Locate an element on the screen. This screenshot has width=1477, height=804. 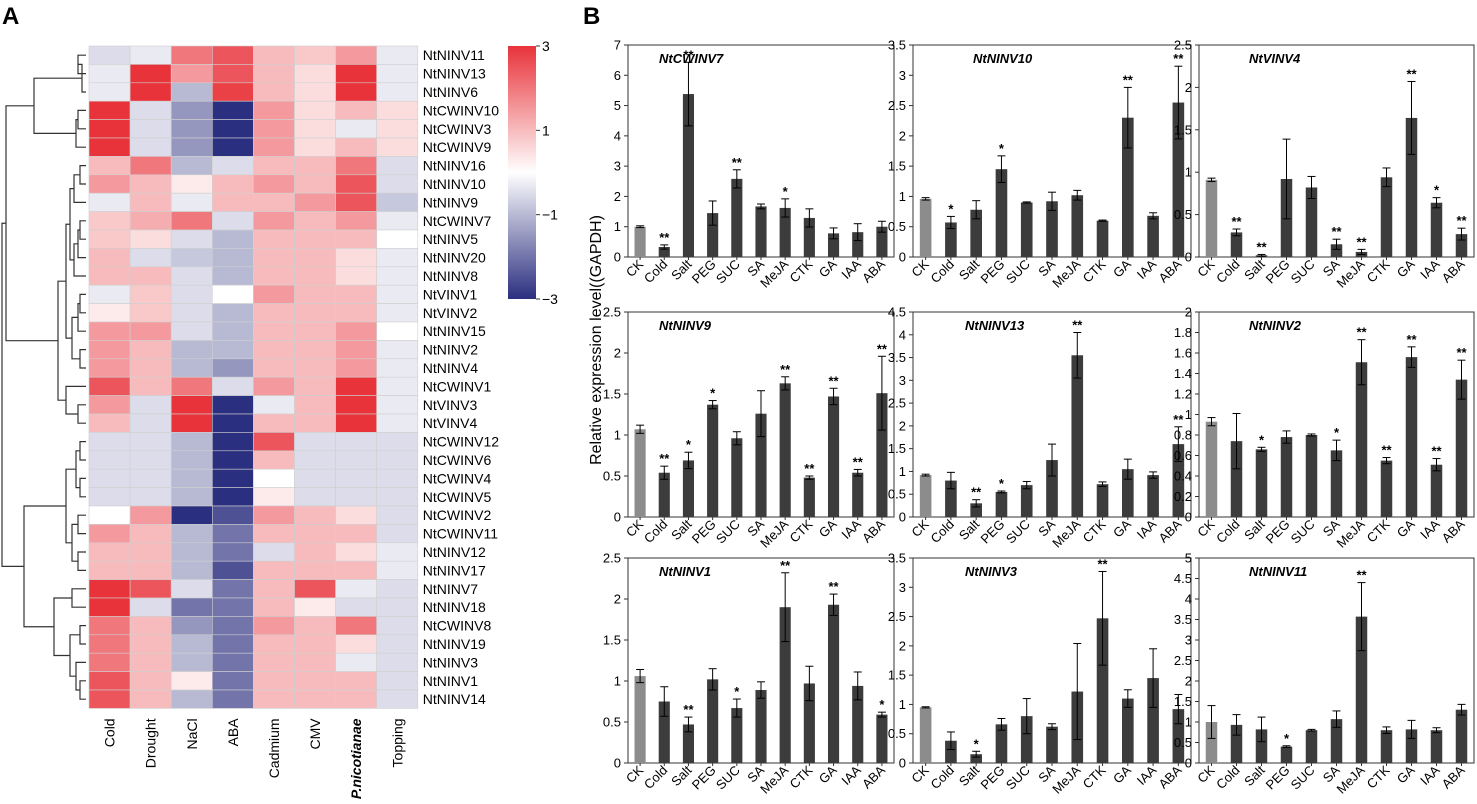
x-tick-label: SUC is located at coordinates (728, 272).